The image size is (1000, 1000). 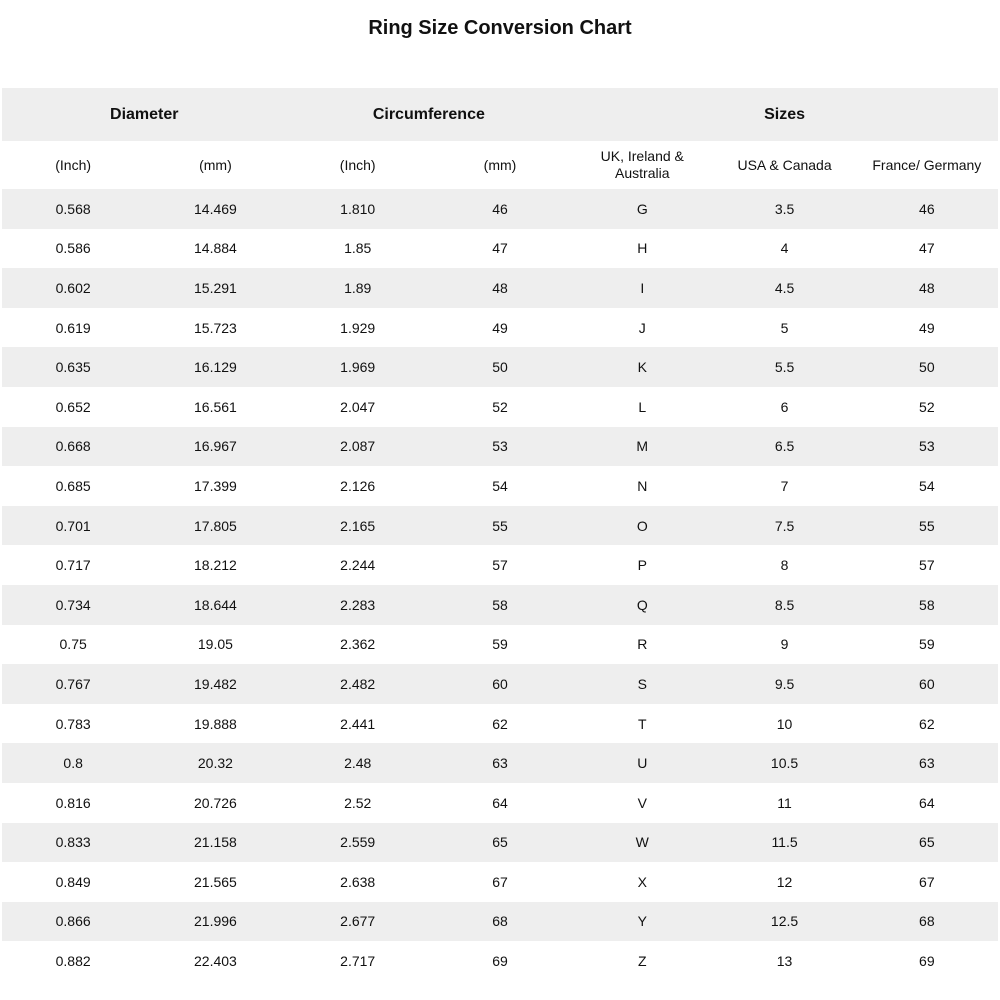 I want to click on cell-france-size: 49, so click(x=927, y=327).